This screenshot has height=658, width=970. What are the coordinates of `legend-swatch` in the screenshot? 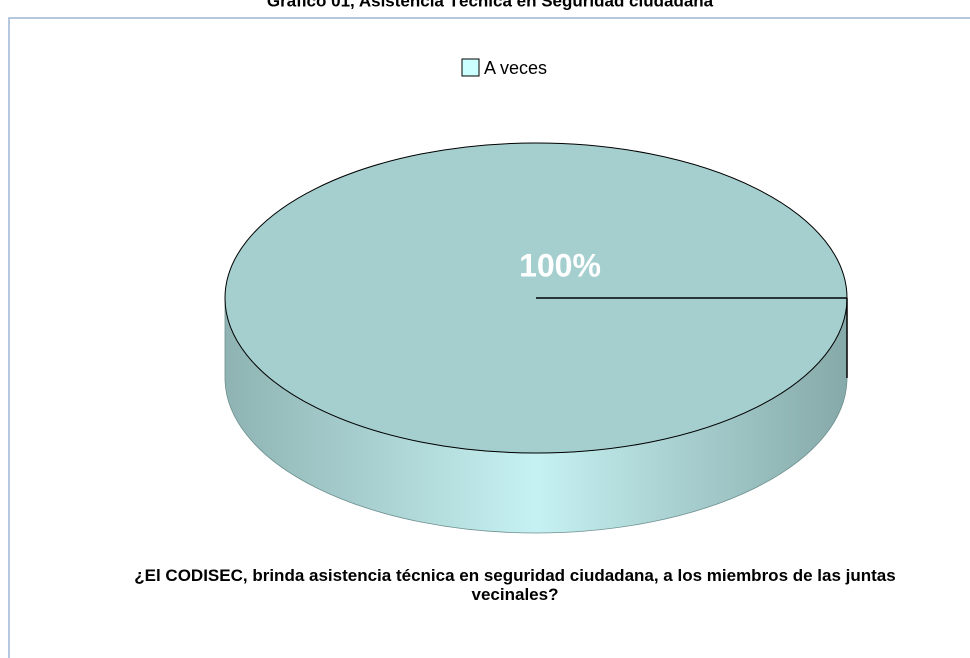 It's located at (470, 67).